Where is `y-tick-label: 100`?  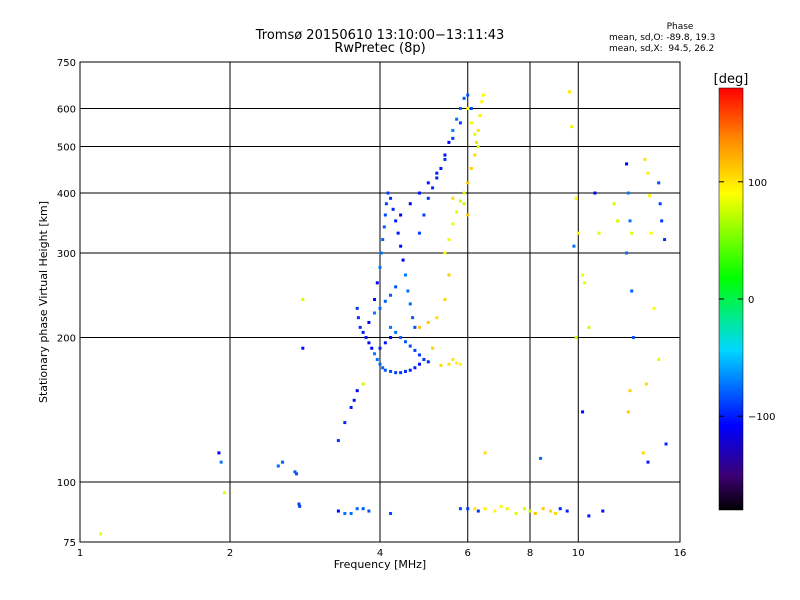
y-tick-label: 100 is located at coordinates (66, 483).